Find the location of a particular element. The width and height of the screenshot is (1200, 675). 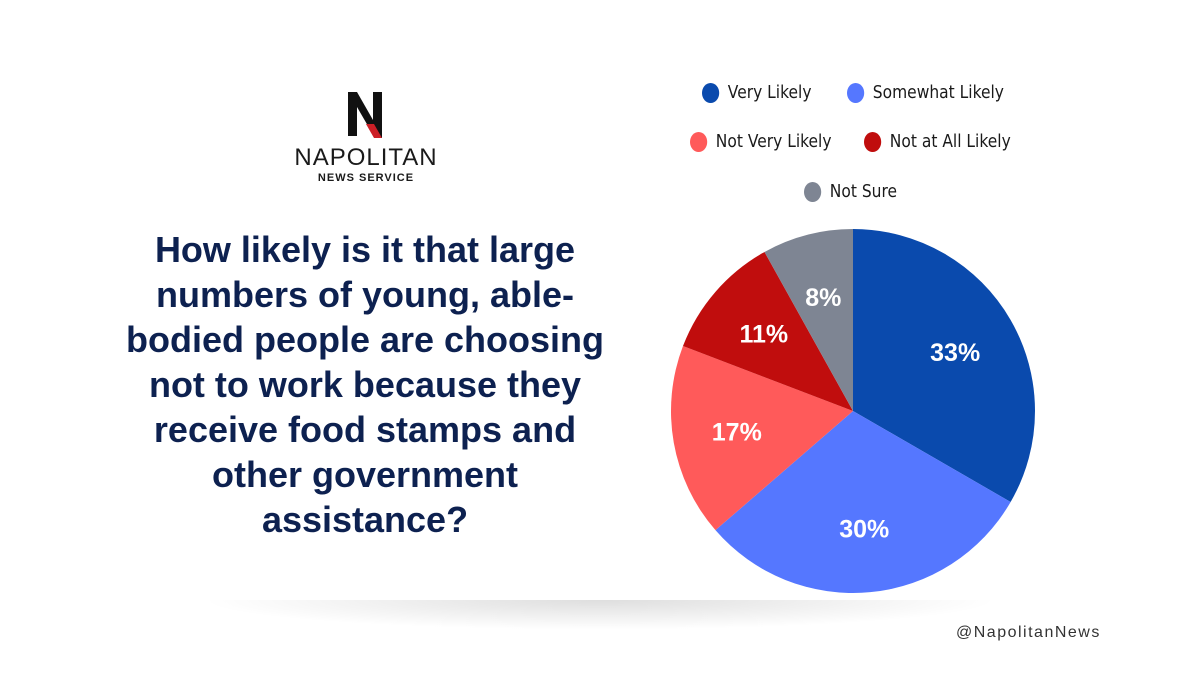

pie-label-not-very-likely: 17% is located at coordinates (737, 432).